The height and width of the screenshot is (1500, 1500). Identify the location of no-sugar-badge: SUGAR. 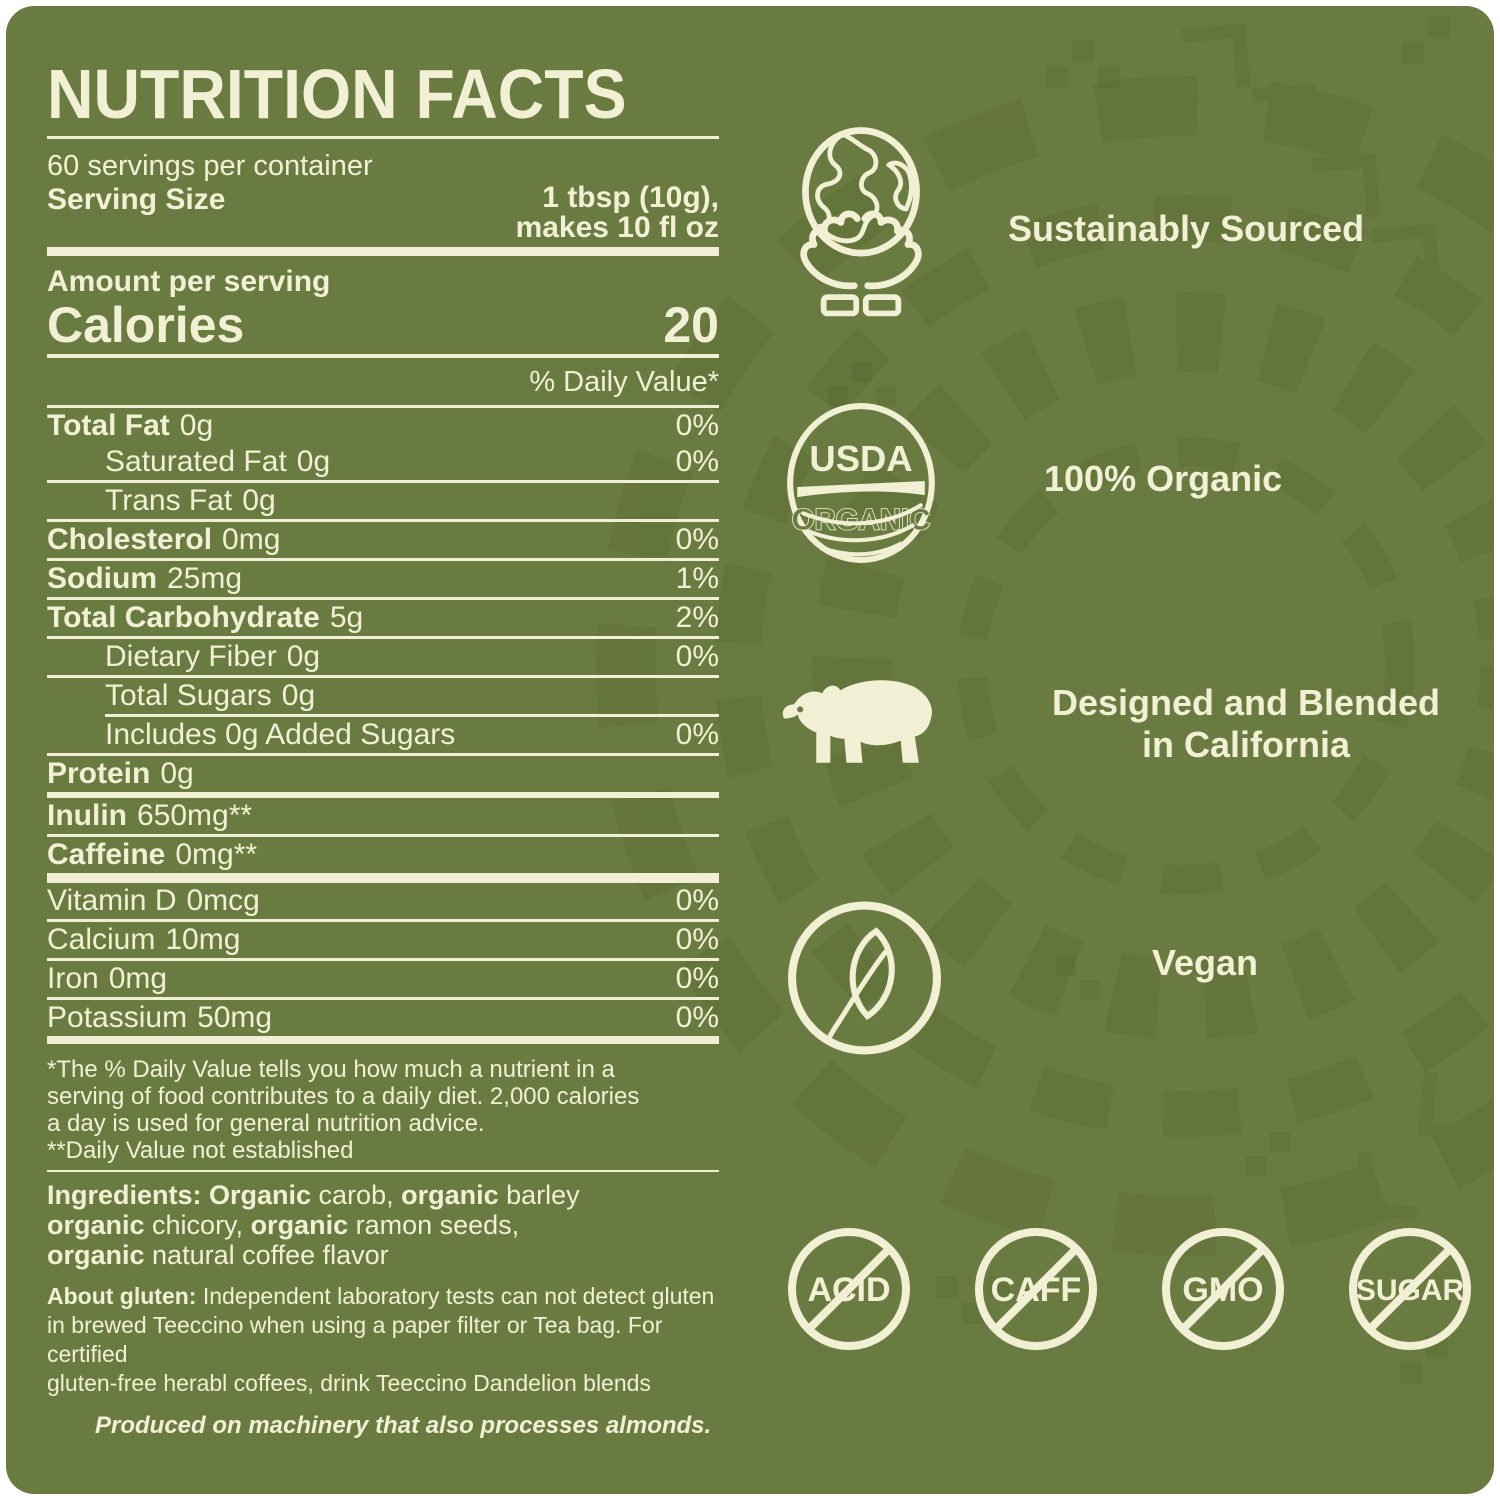
(1410, 1289).